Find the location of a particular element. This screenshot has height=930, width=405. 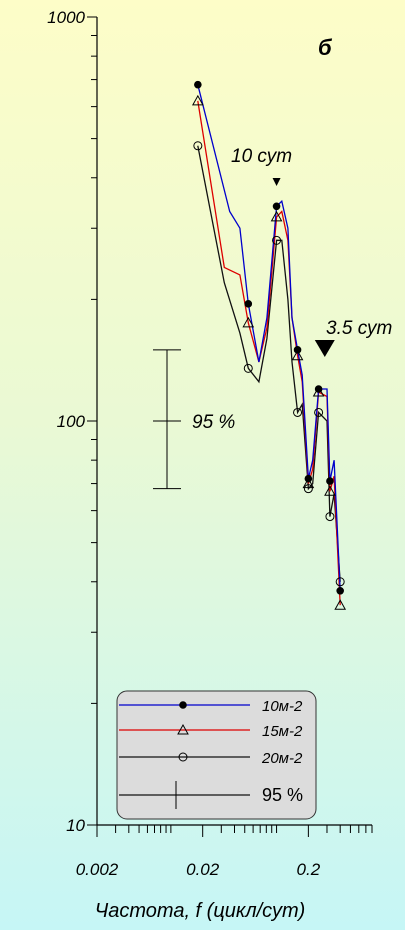

legend-entry: 15м-2 is located at coordinates (211, 731).